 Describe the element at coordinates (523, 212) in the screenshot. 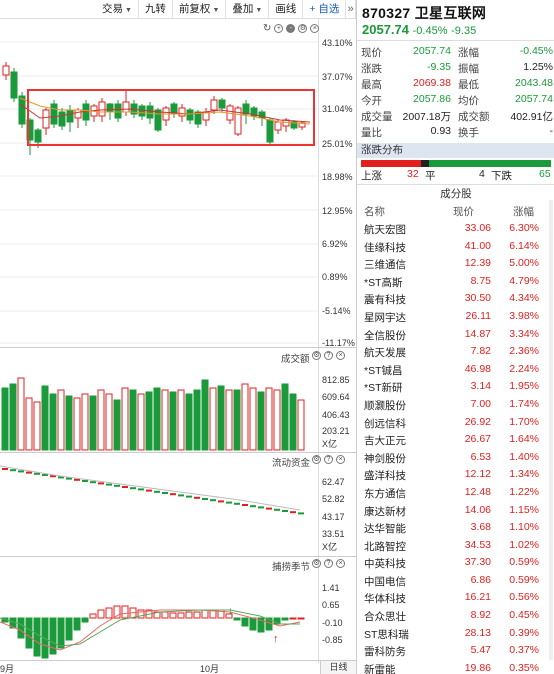

I see `header-change: 涨幅` at that location.